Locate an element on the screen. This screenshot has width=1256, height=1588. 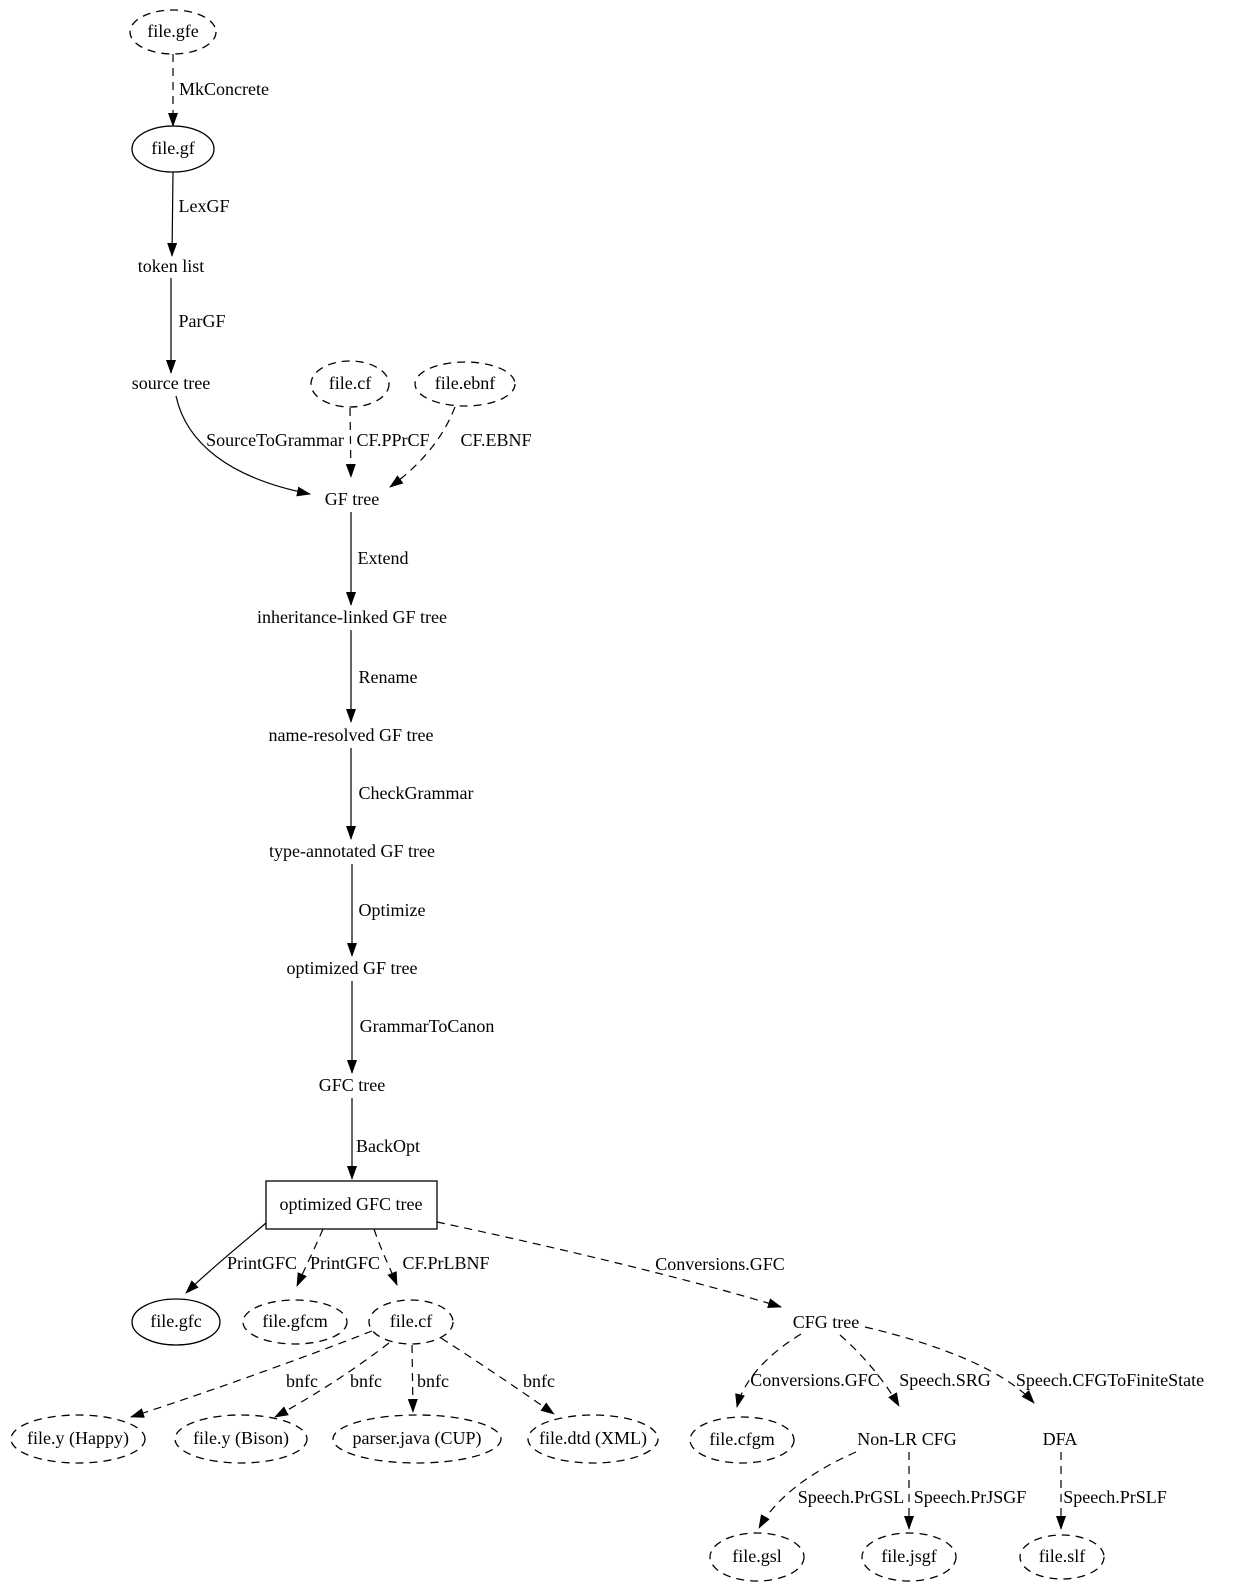
node-file-gsl: file.gsl is located at coordinates (757, 1556).